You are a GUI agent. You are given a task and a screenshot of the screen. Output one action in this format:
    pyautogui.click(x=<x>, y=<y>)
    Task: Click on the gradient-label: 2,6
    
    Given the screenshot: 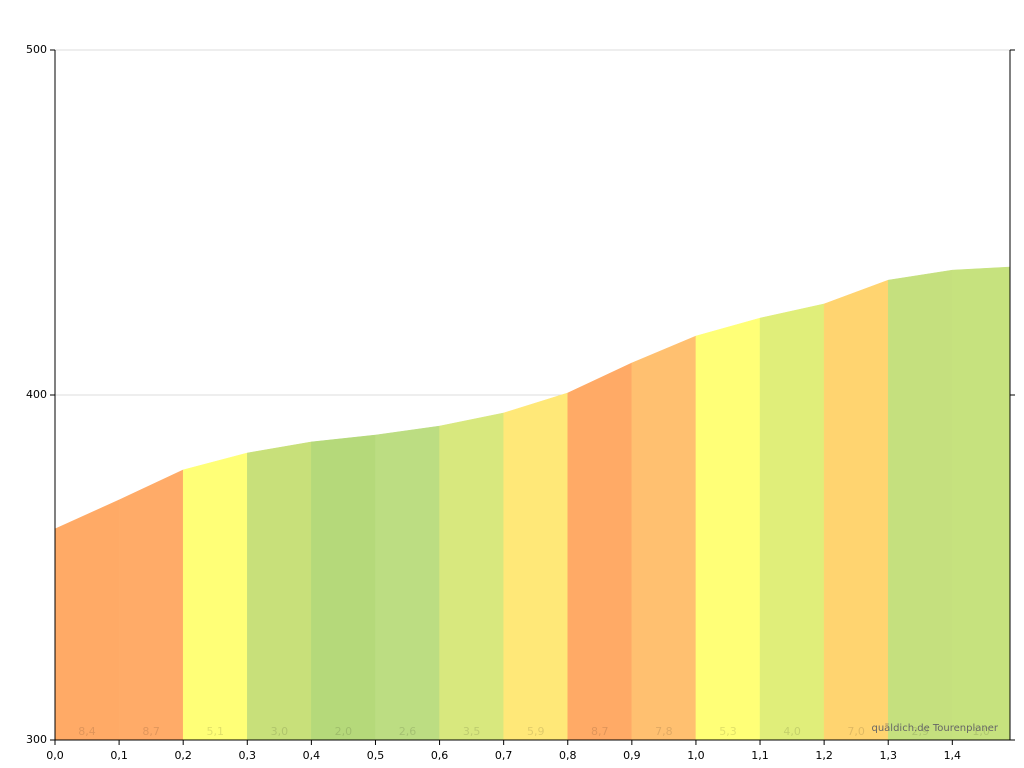 What is the action you would take?
    pyautogui.click(x=408, y=731)
    